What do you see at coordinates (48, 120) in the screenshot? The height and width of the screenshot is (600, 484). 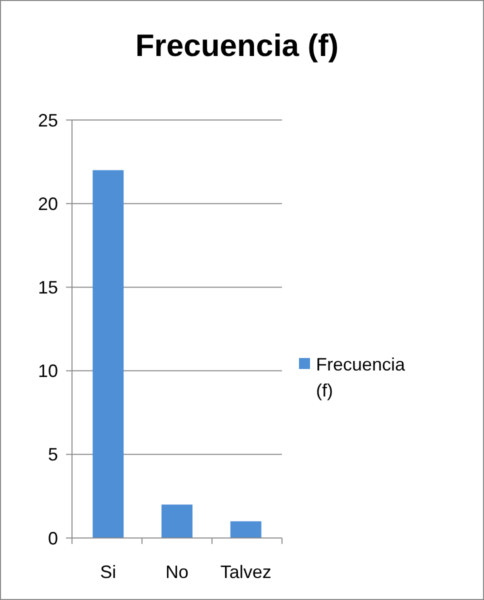 I see `y-tick-label: 25` at bounding box center [48, 120].